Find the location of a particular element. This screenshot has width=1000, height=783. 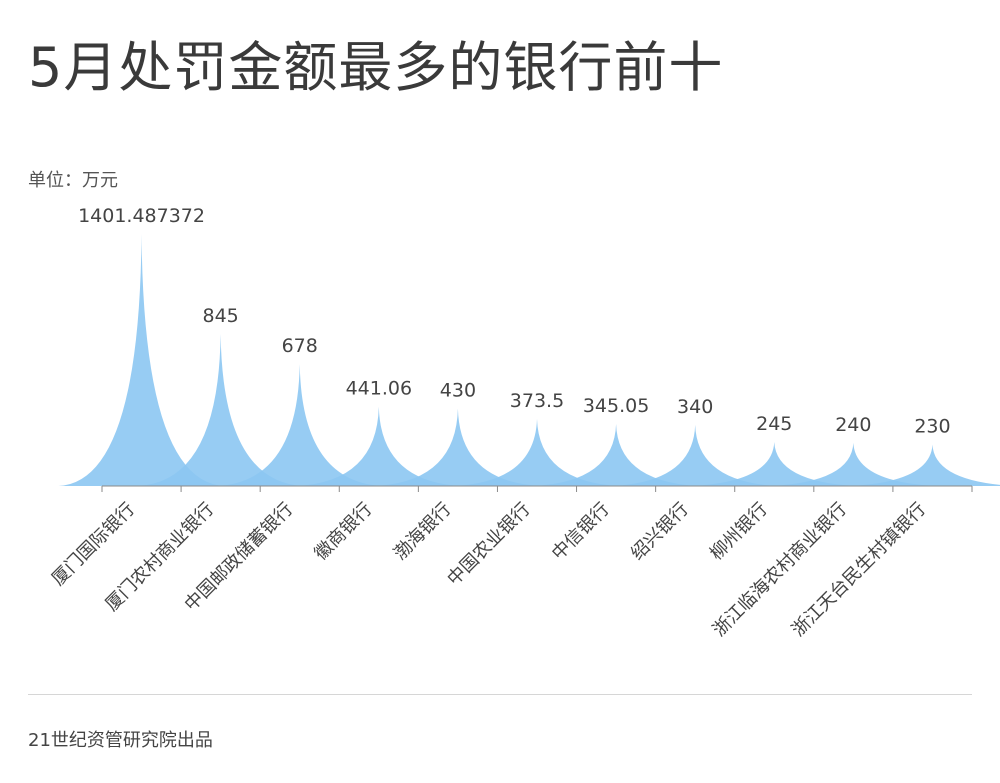

category-label-6: 中信银行 is located at coordinates (581, 532).